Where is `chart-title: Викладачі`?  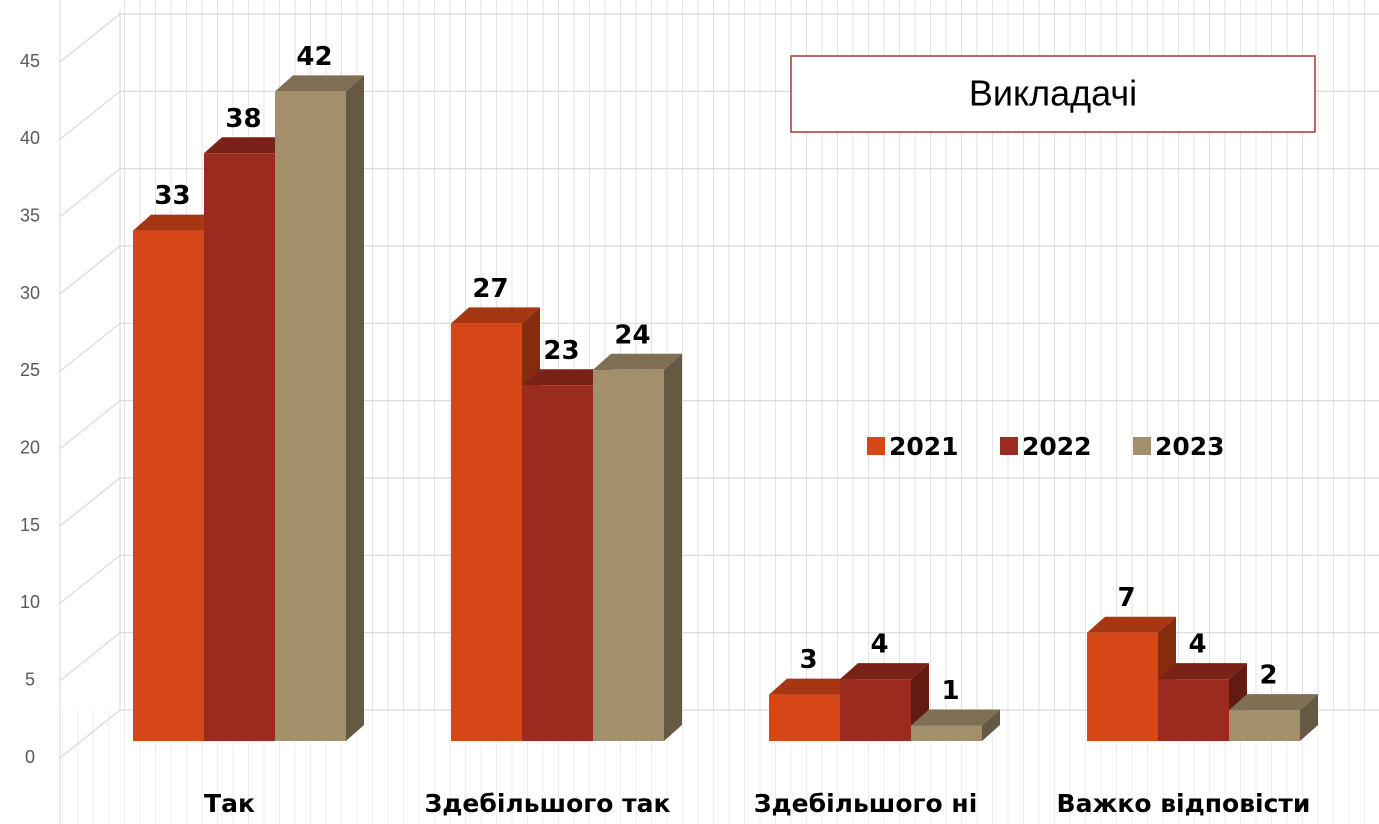 chart-title: Викладачі is located at coordinates (1053, 93).